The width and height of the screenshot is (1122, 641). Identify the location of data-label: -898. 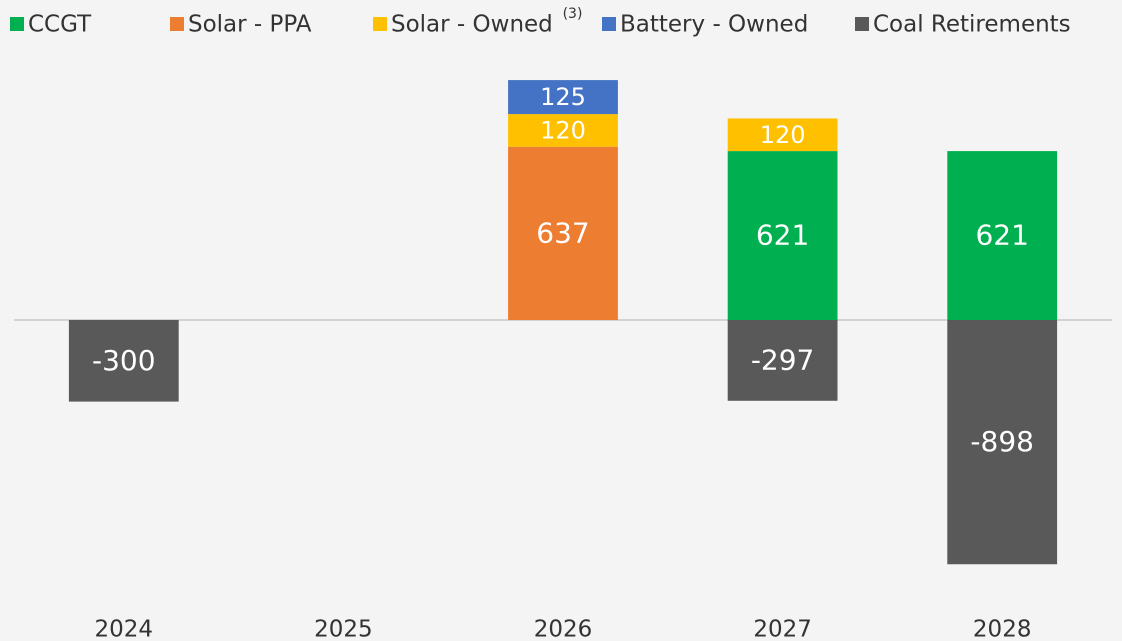
(1002, 441).